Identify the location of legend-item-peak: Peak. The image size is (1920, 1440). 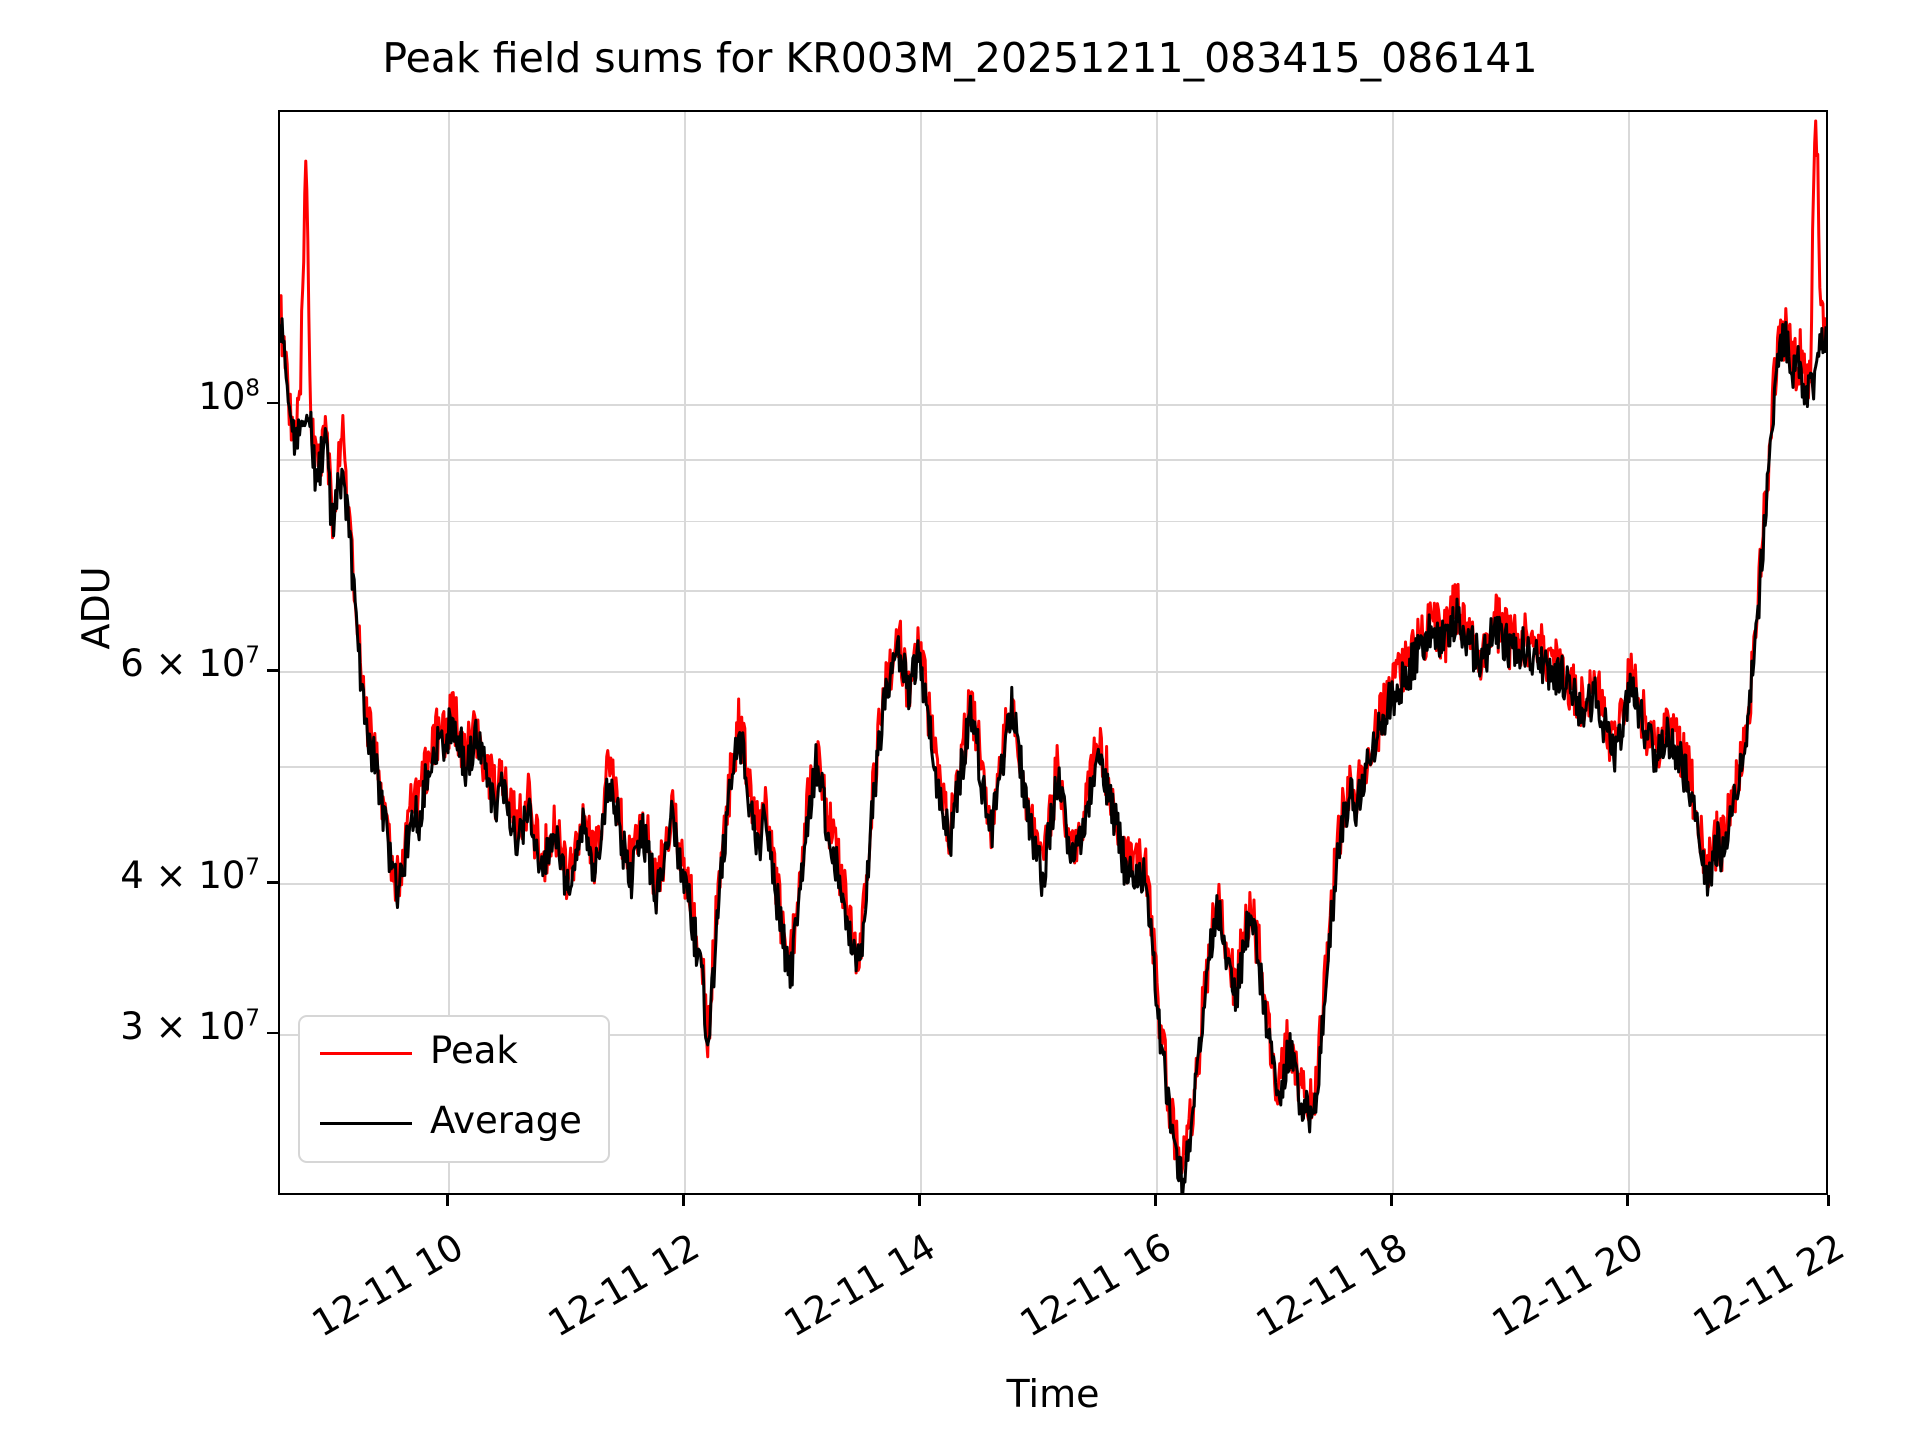
(454, 1053).